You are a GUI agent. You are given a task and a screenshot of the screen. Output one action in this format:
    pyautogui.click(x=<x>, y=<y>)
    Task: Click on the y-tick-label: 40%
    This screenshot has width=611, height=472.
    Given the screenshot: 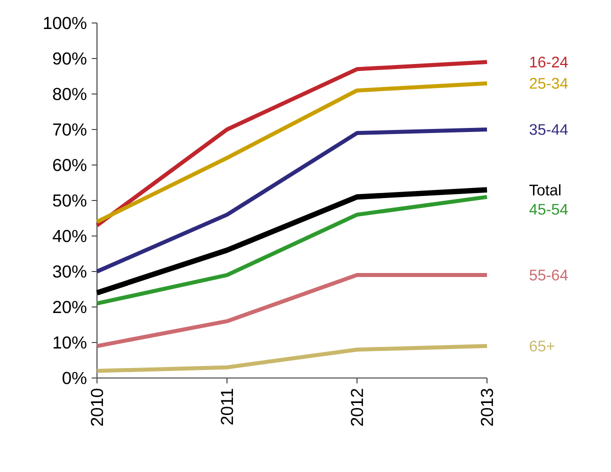 What is the action you would take?
    pyautogui.click(x=69, y=236)
    